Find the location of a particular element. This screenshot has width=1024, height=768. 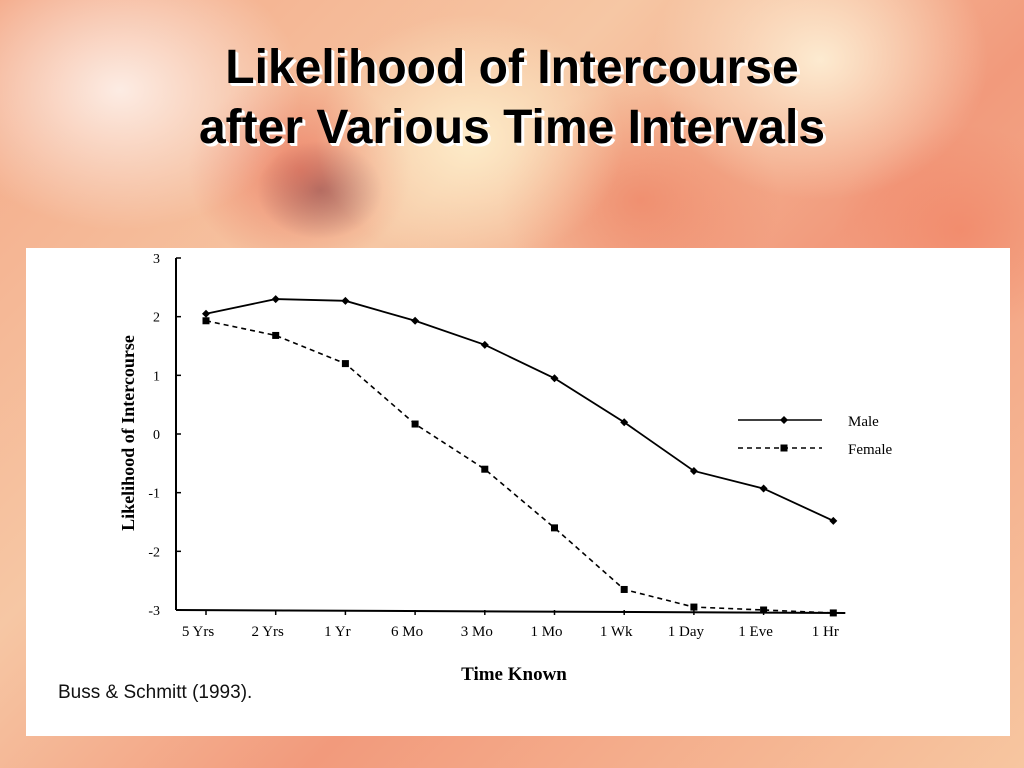

slide-title-line1: Likelihood of Intercourse is located at coordinates (512, 67).